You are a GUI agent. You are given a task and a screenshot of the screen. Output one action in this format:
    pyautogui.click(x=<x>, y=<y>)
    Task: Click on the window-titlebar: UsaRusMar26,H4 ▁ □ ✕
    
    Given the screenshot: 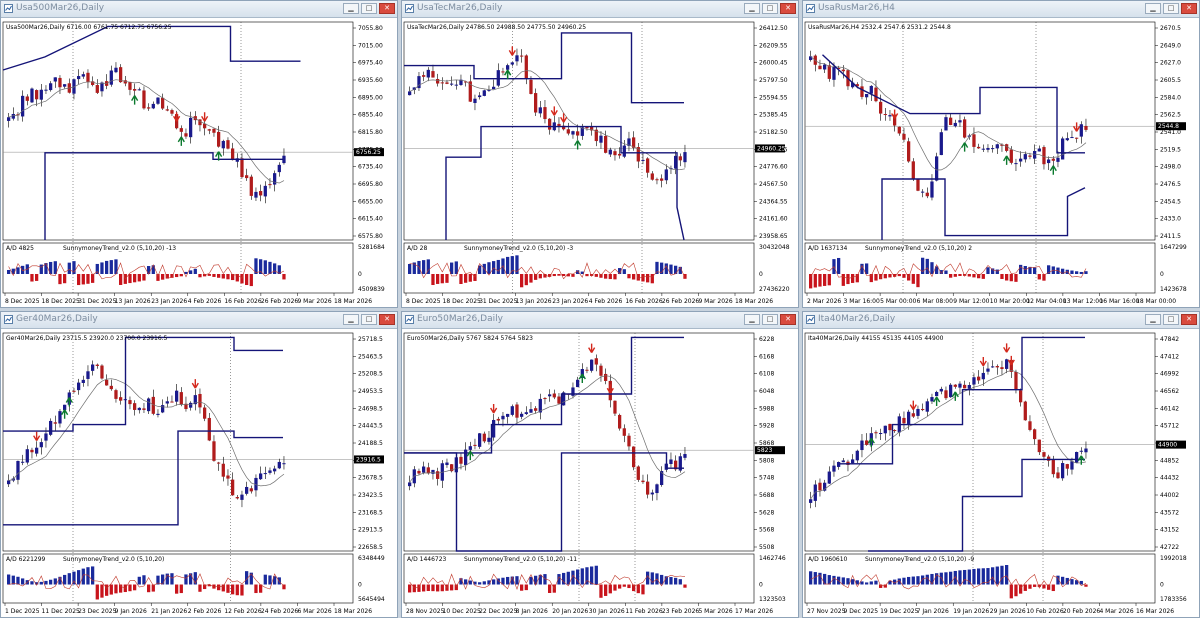 What is the action you would take?
    pyautogui.click(x=1001, y=9)
    